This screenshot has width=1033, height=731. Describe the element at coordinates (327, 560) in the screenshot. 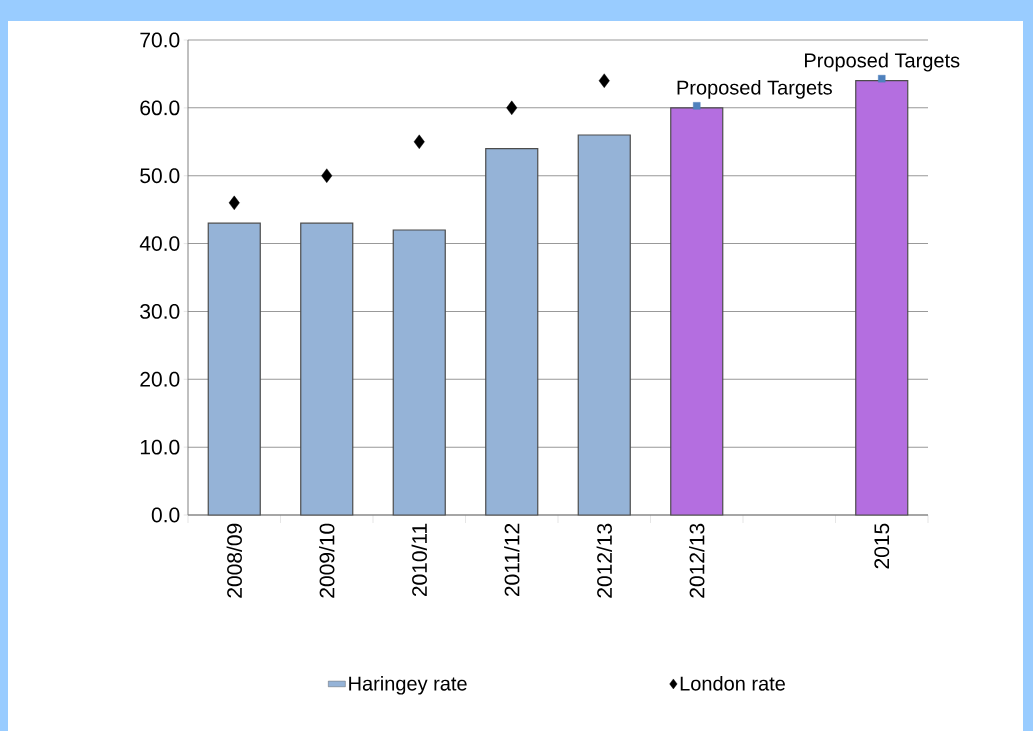

I see `x-tick-label: 2009/10` at that location.